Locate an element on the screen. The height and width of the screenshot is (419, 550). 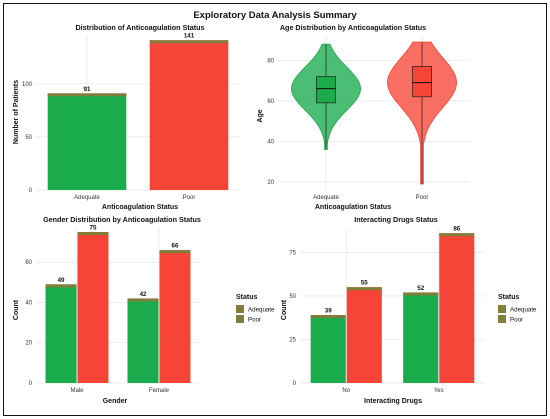
panel-title: Interacting Drugs Status is located at coordinates (395, 219).